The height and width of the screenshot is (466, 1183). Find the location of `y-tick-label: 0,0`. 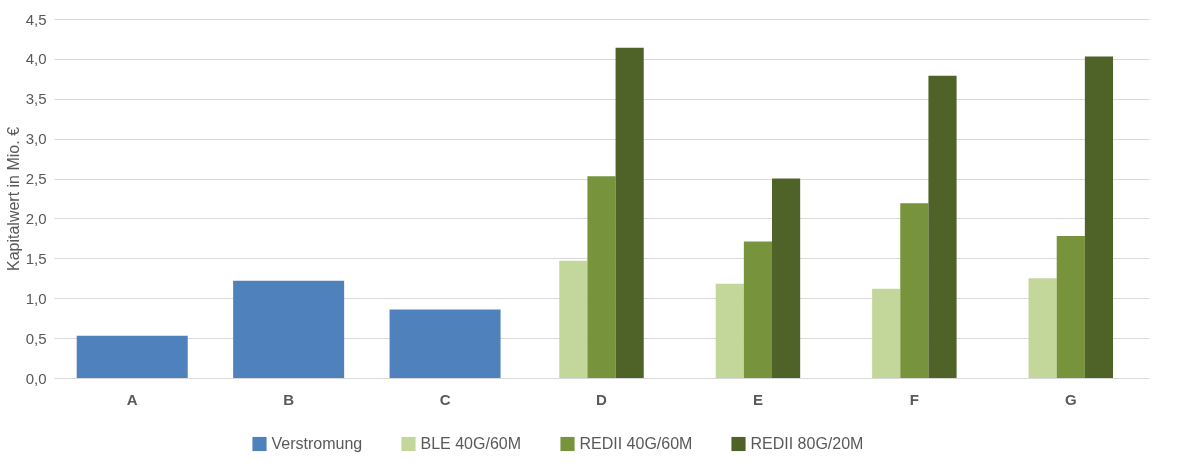

y-tick-label: 0,0 is located at coordinates (36, 378).